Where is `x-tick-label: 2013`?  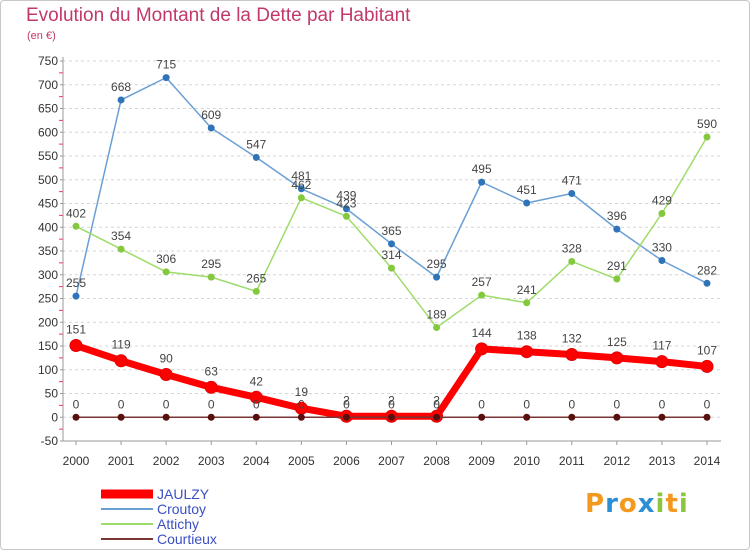
x-tick-label: 2013 is located at coordinates (662, 461).